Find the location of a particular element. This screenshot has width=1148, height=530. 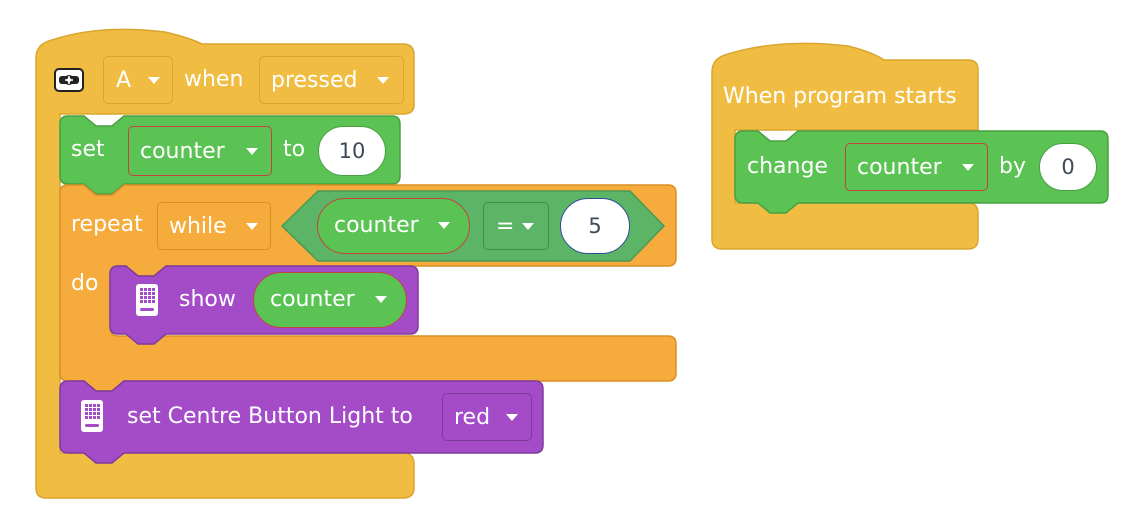

show-variable-value: counter is located at coordinates (312, 299).